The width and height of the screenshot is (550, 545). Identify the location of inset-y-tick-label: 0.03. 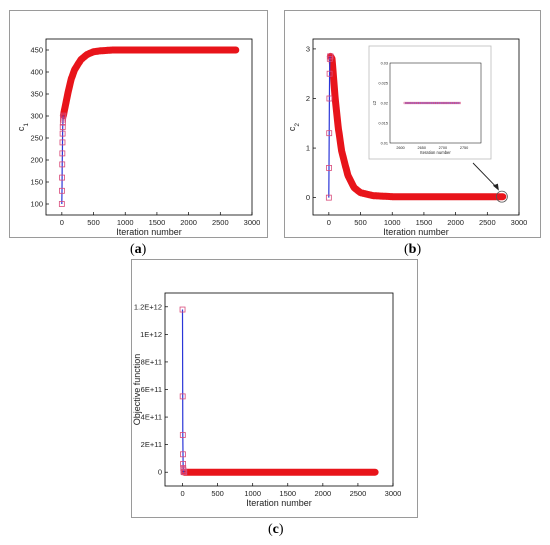
(384, 64).